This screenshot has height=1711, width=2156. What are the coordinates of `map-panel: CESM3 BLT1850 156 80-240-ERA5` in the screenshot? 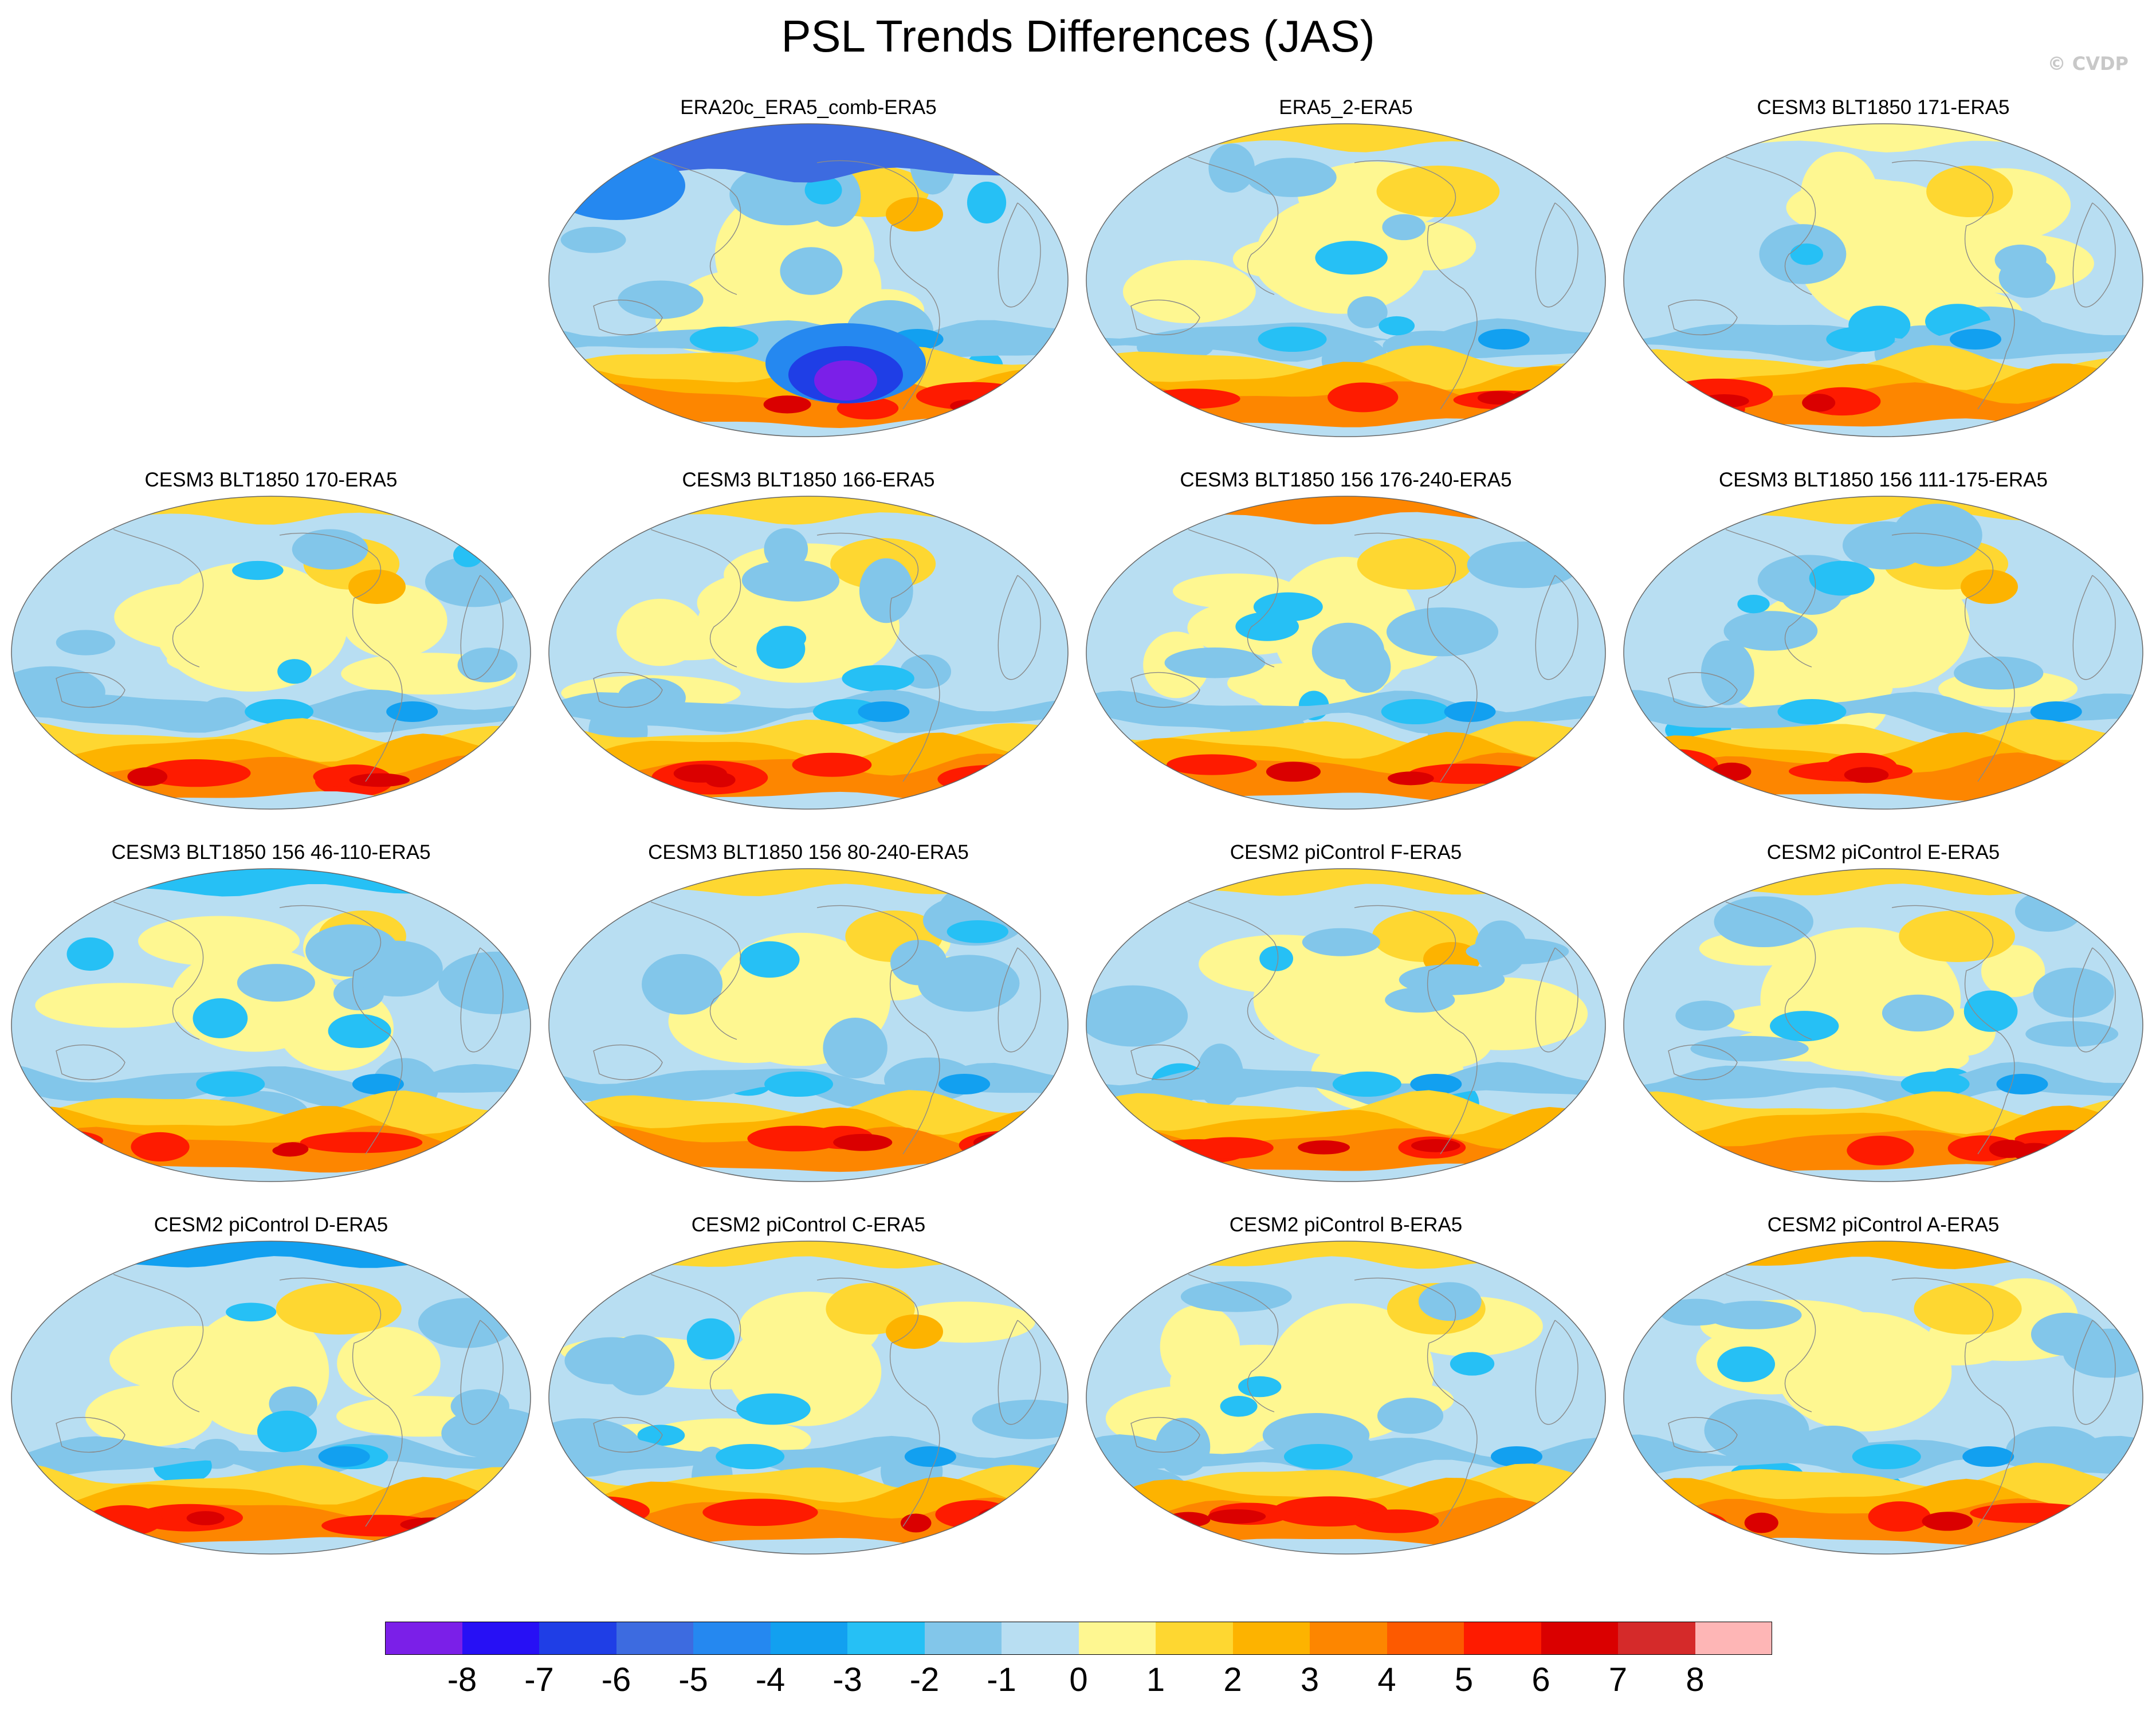 It's located at (808, 1024).